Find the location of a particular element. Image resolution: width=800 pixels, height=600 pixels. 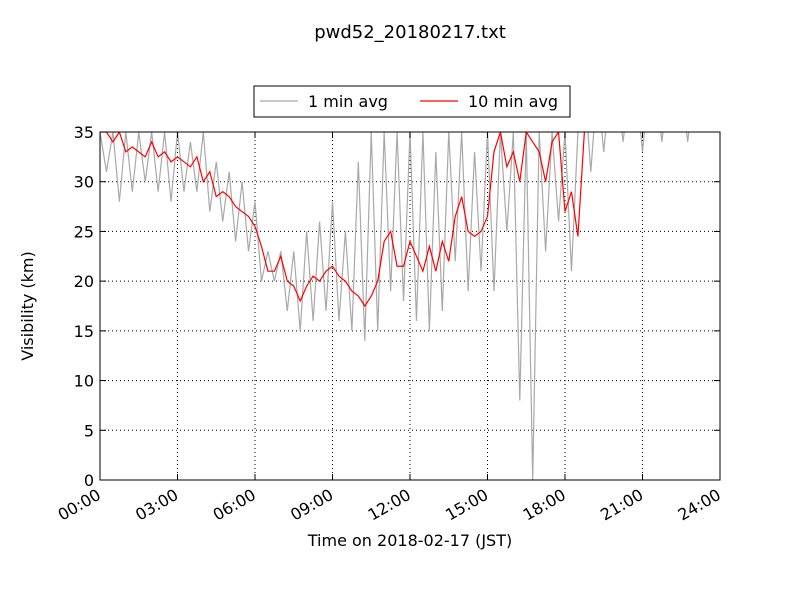

y-tick-label: 10 is located at coordinates (84, 381).